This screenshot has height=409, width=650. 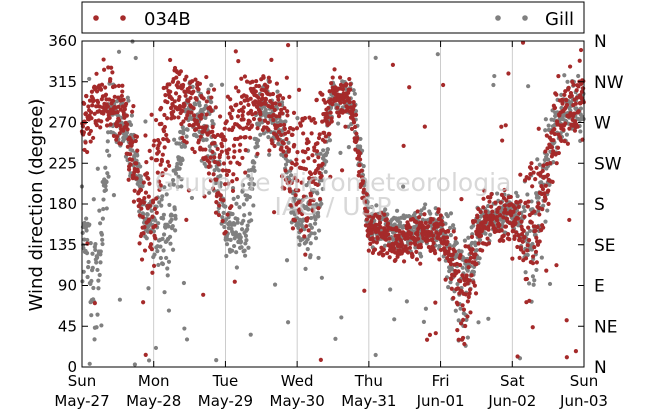 I want to click on y-tick-label: 90, so click(x=67, y=286).